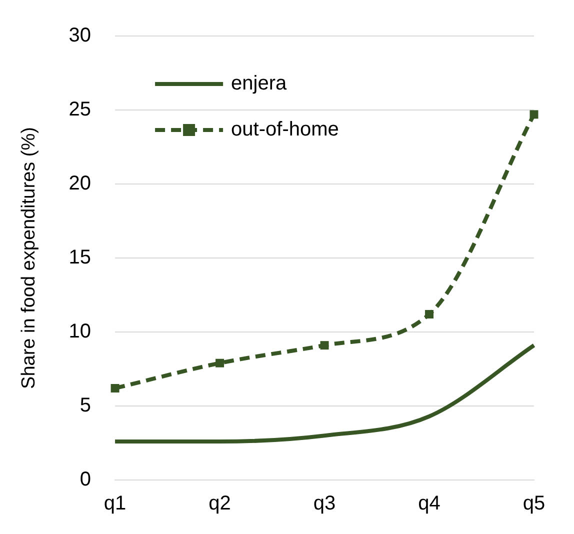 The image size is (574, 534). I want to click on x-tick-label: q4, so click(429, 503).